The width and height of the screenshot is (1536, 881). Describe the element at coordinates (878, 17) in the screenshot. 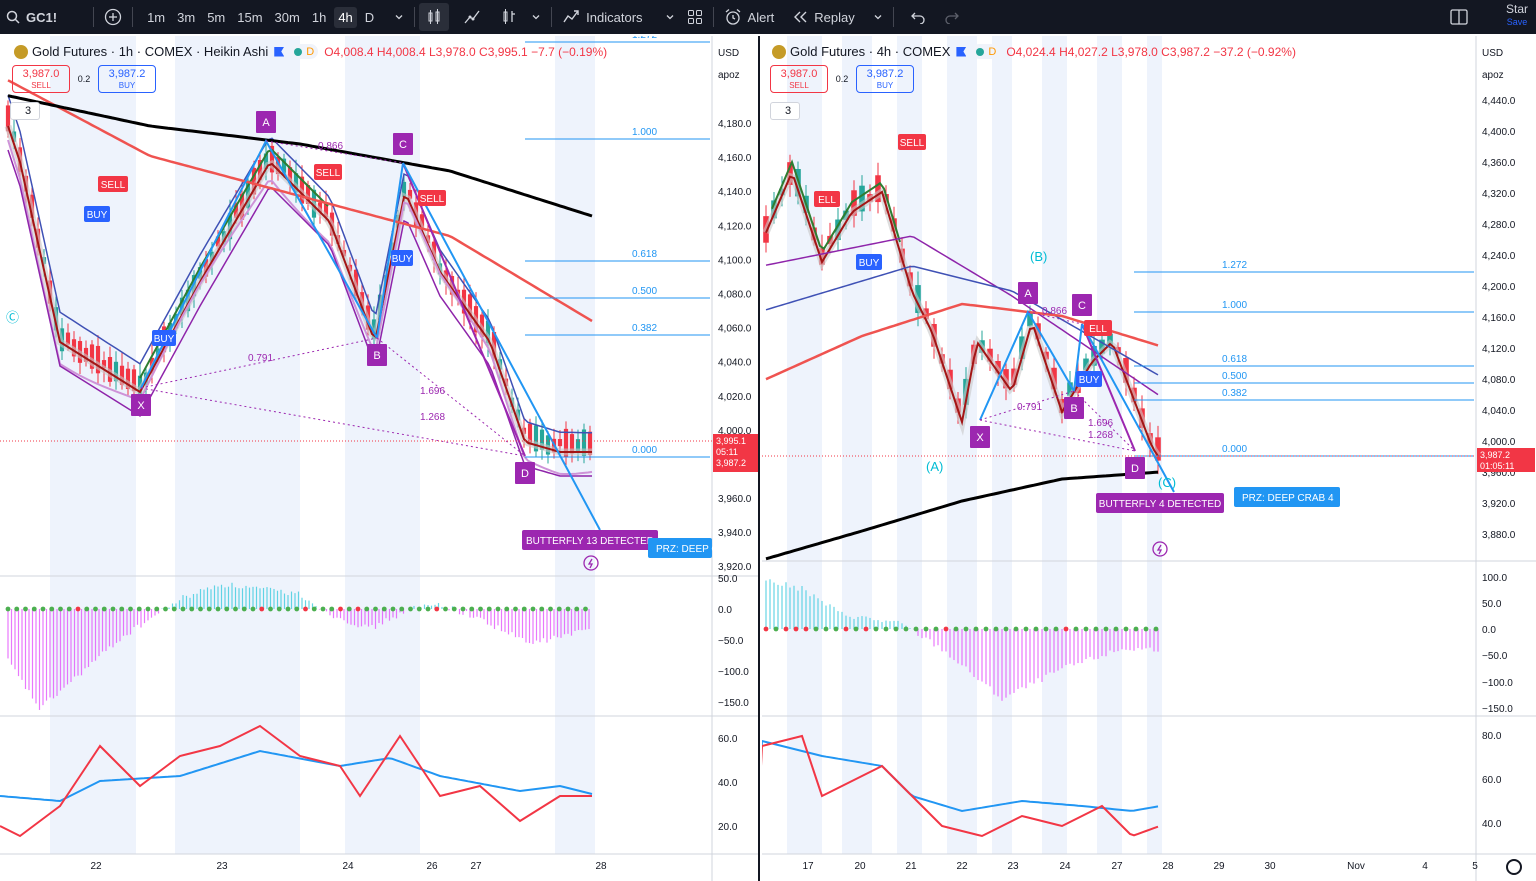

I see `replay-dropdown` at that location.